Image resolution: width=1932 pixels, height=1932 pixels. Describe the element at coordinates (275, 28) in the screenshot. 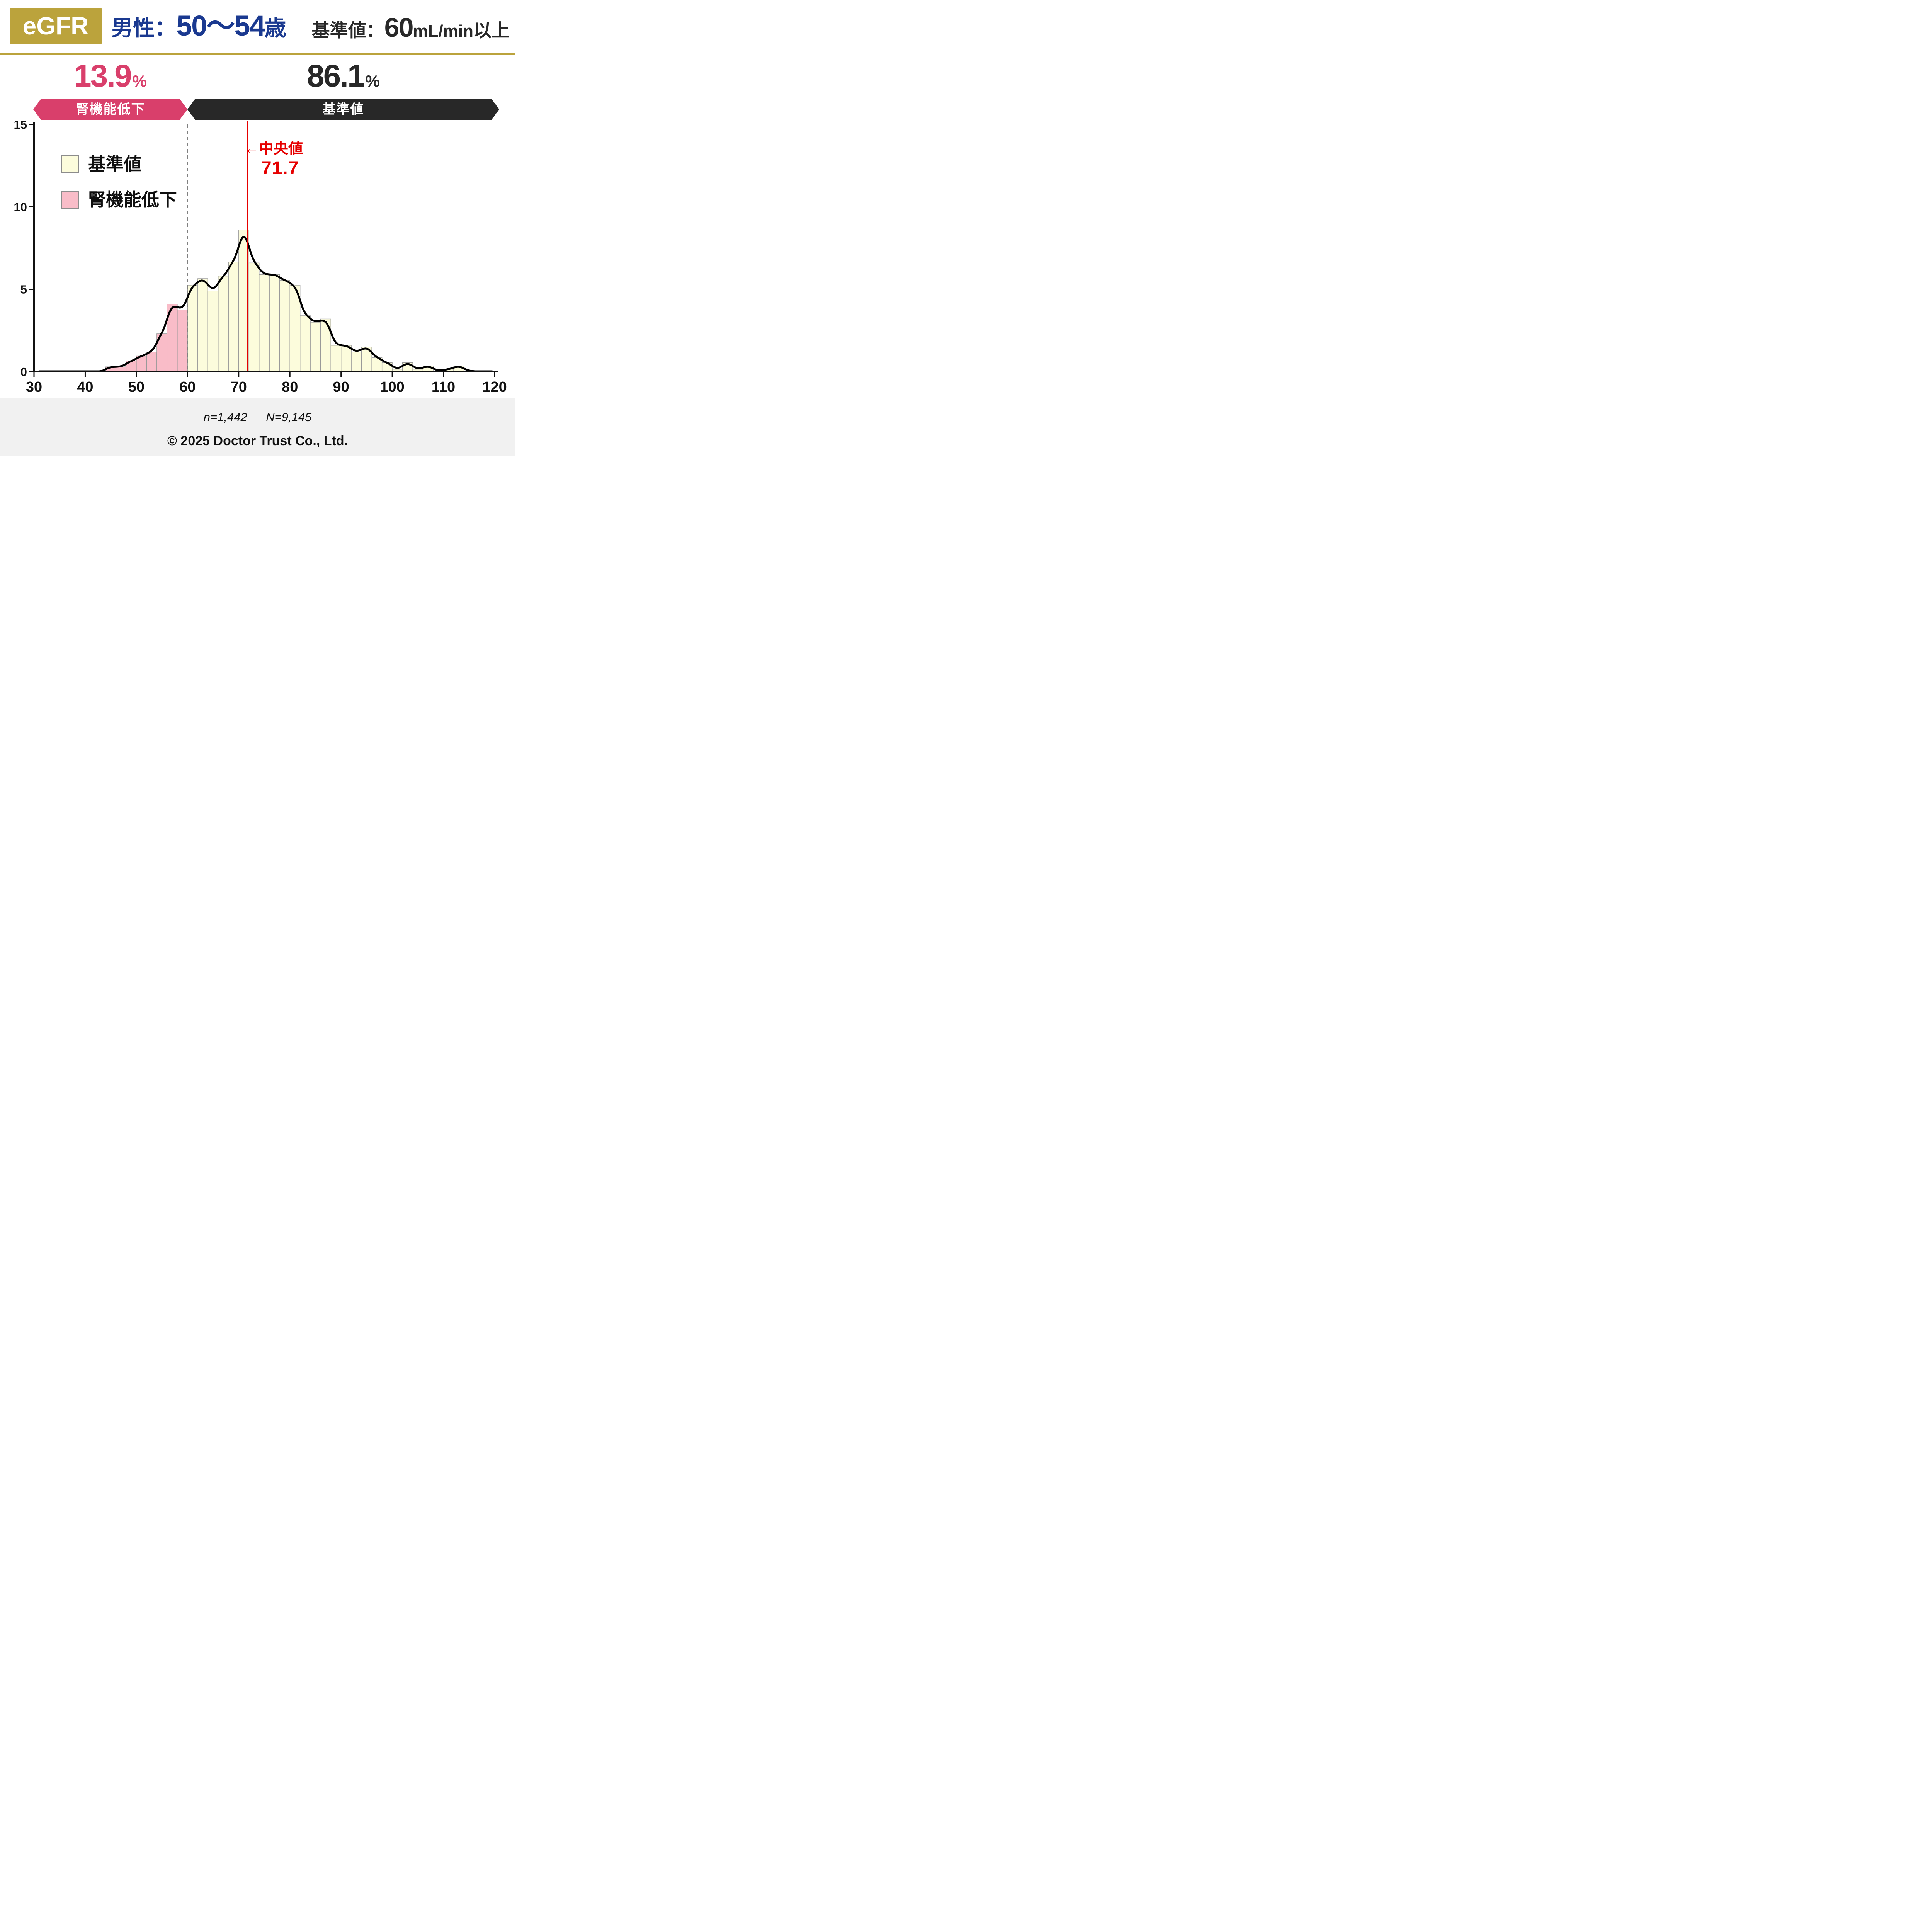

I see `subject-suffix: 歳` at that location.